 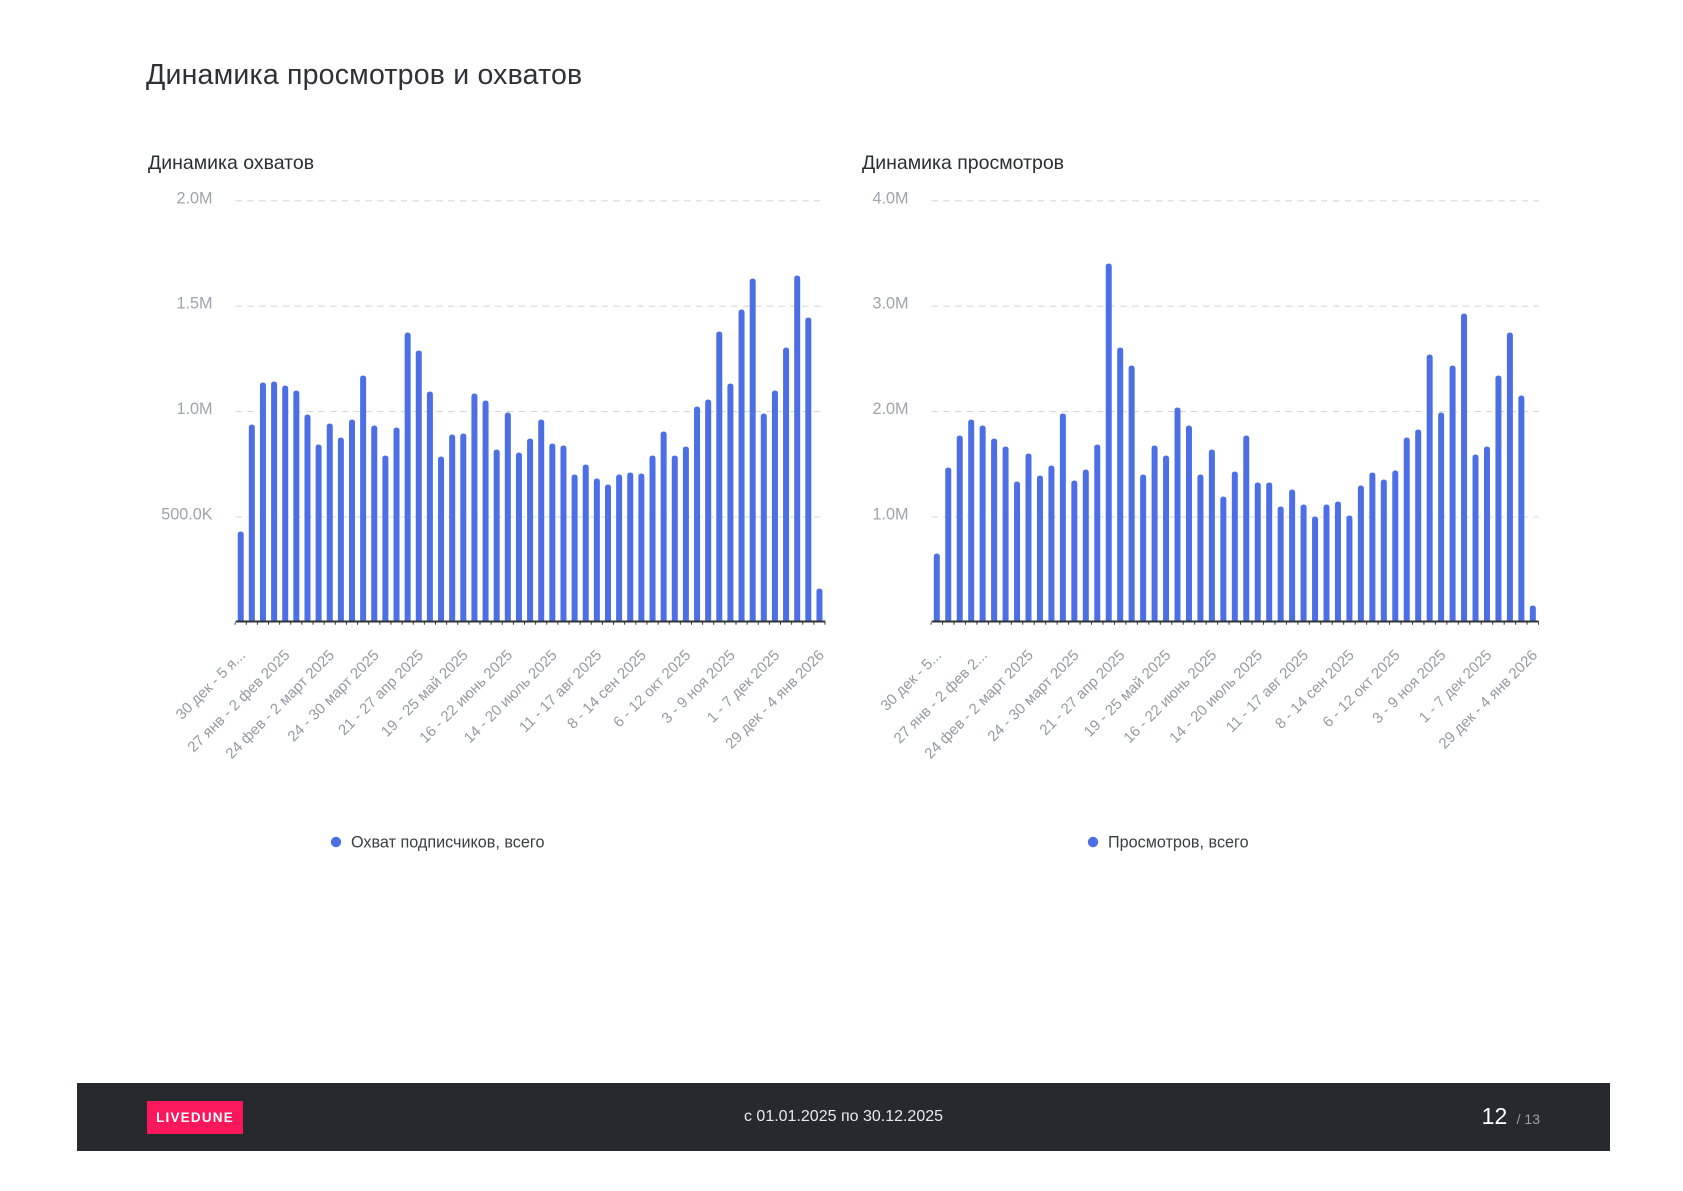 I want to click on svg-text: 1.5M, so click(x=195, y=304).